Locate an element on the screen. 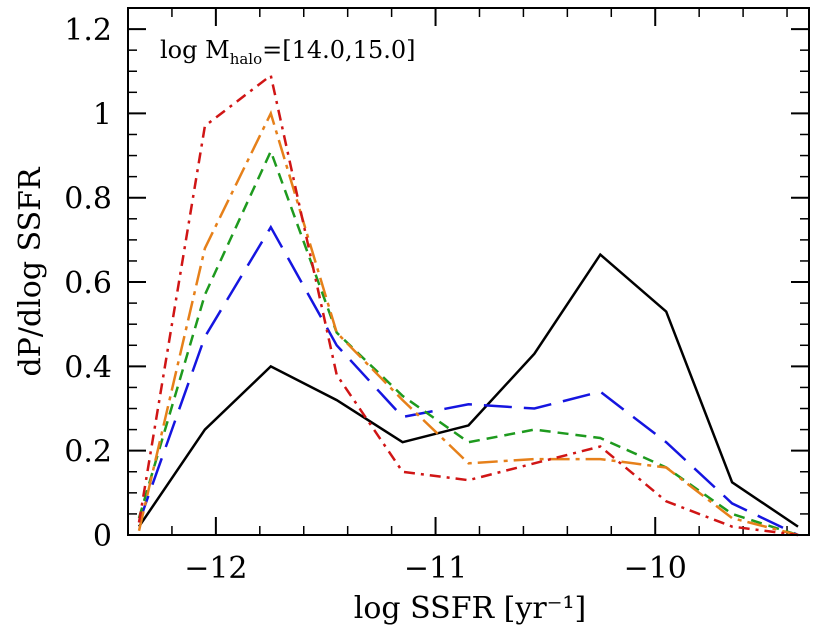 This screenshot has height=631, width=822. x-tick-label: −12 is located at coordinates (215, 568).